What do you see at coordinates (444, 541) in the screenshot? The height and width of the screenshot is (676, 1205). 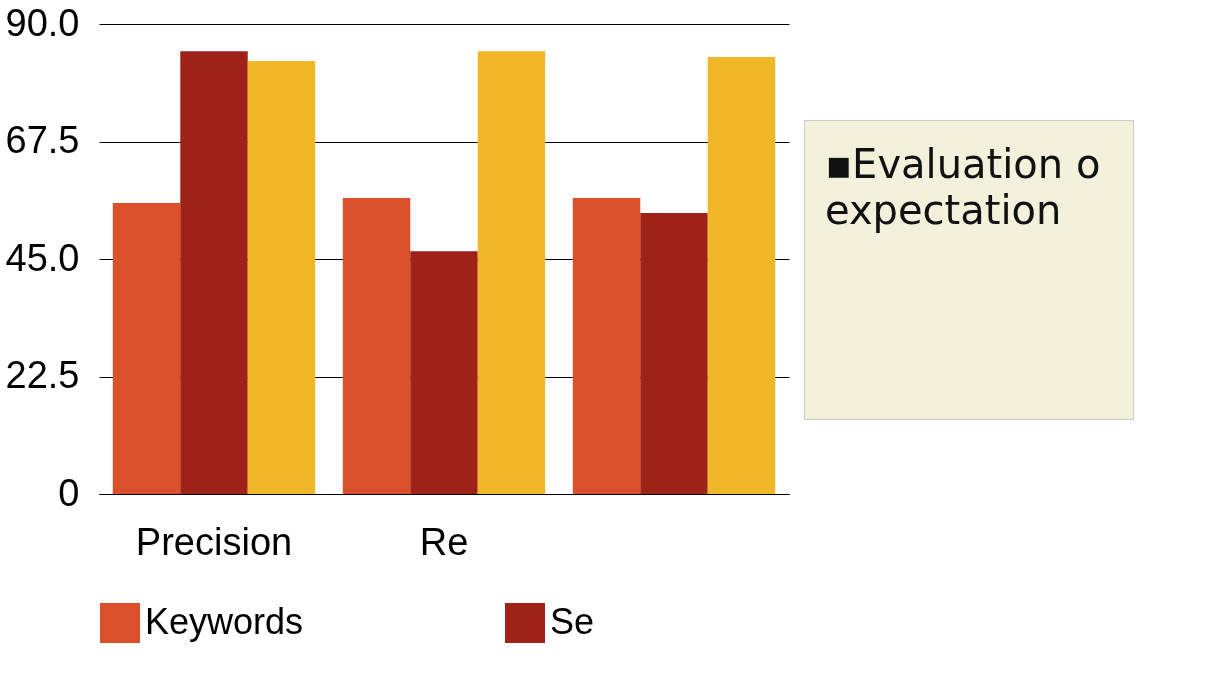 I see `x-tick-label: Re` at bounding box center [444, 541].